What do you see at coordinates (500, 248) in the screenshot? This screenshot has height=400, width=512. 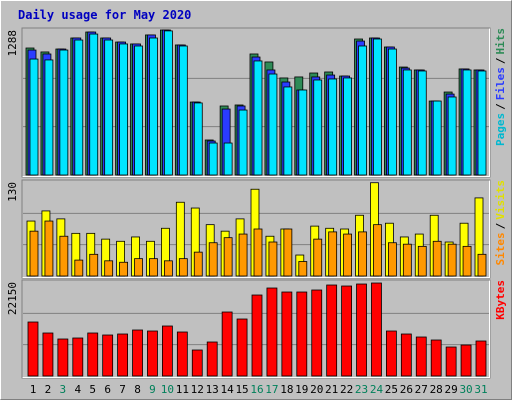 I see `legend-entry: Sites` at bounding box center [500, 248].